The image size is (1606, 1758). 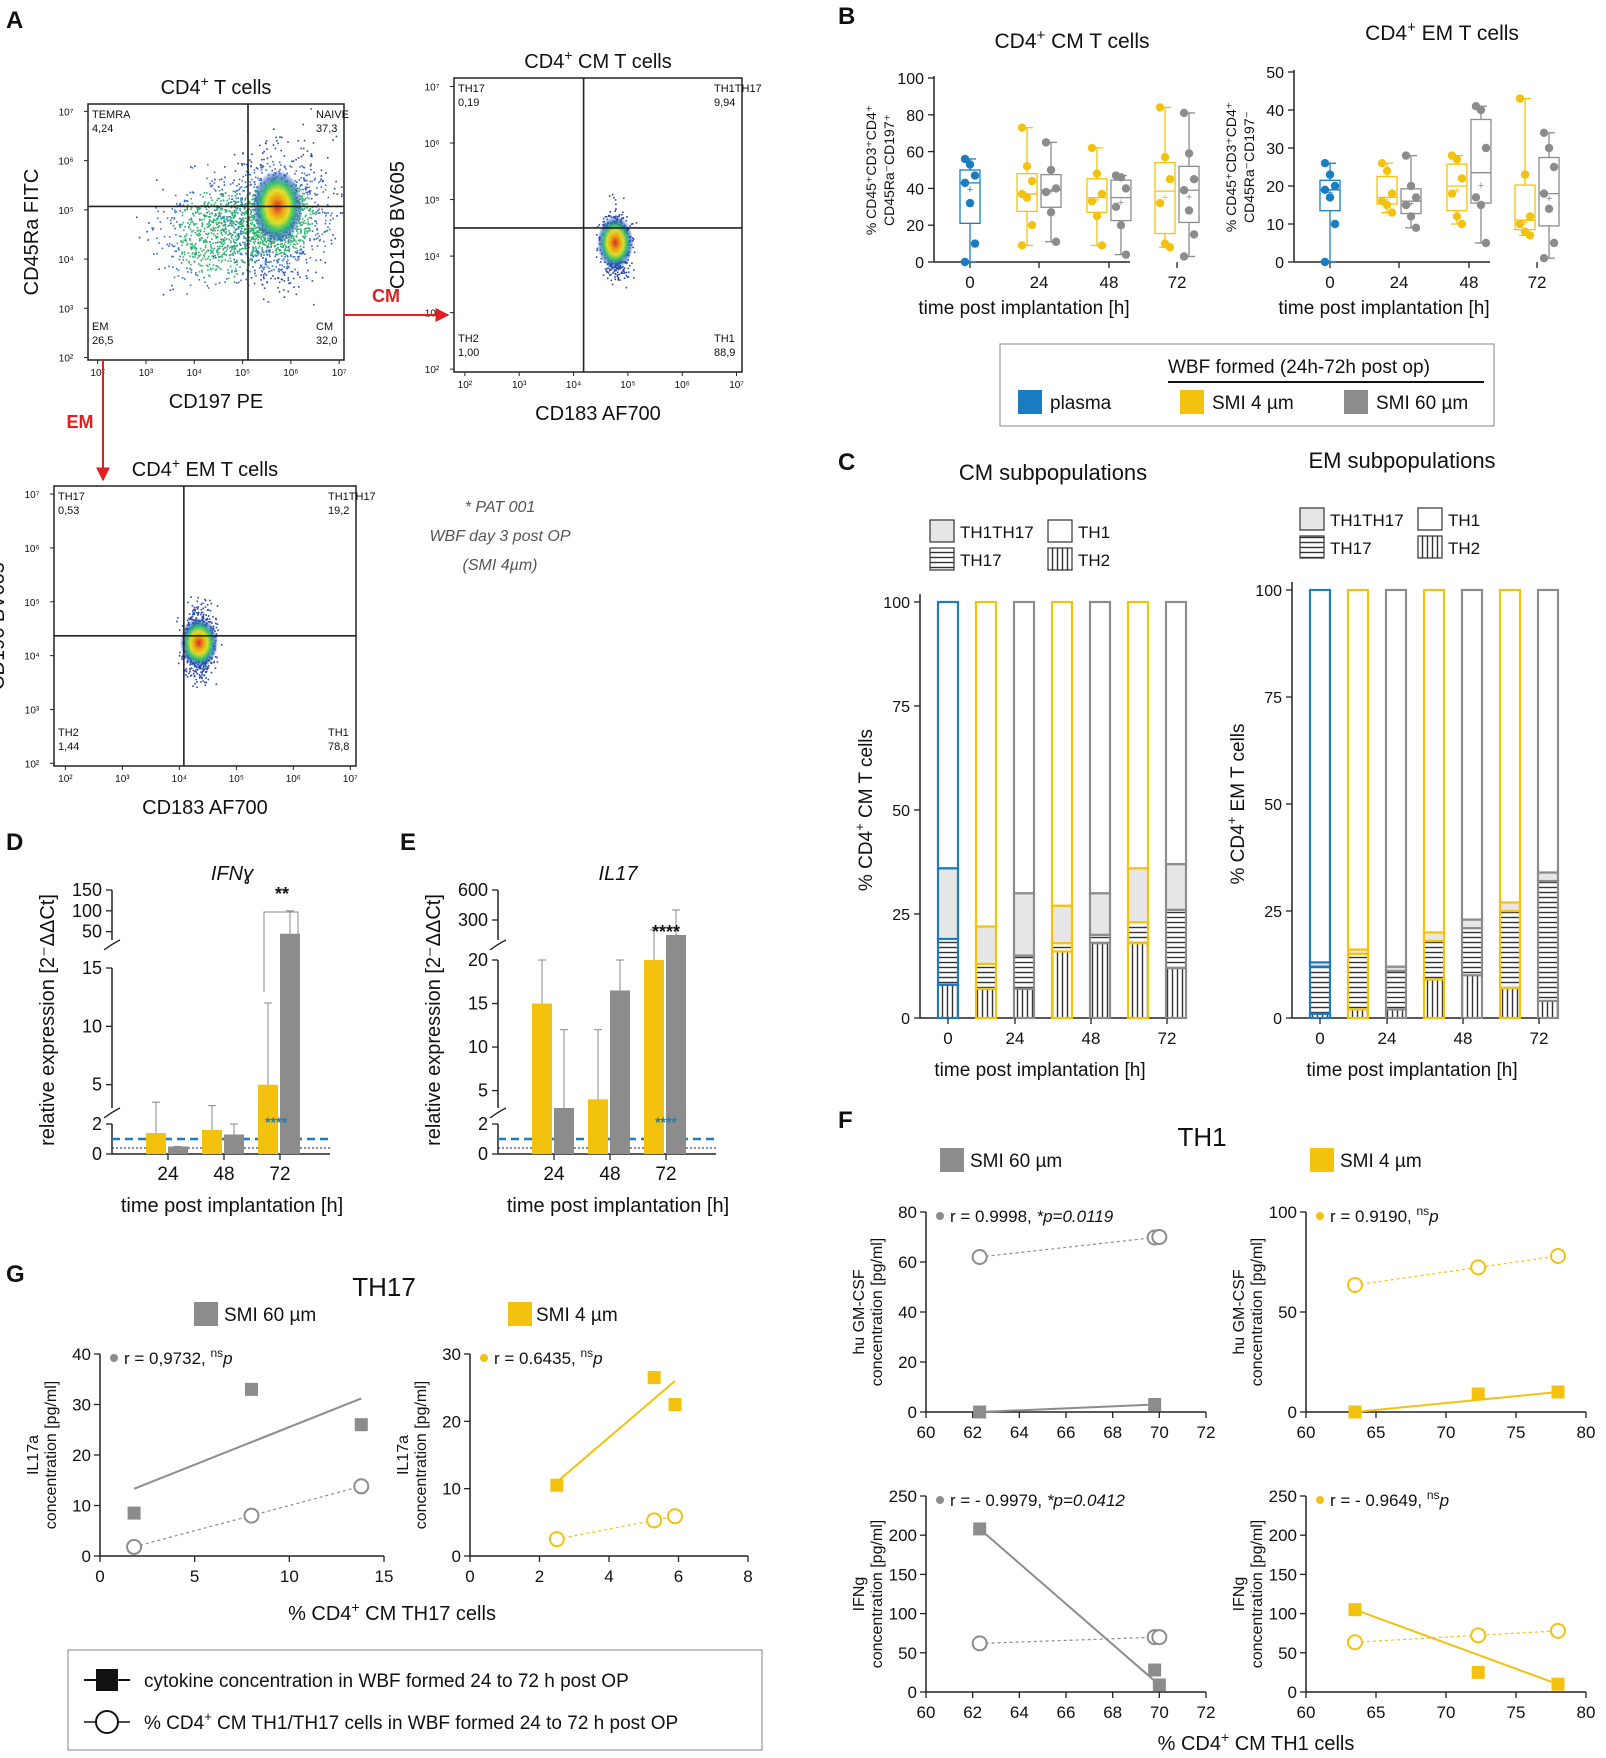 I want to click on legend-g-smi60-label: SMI 60 µm, so click(x=270, y=1315).